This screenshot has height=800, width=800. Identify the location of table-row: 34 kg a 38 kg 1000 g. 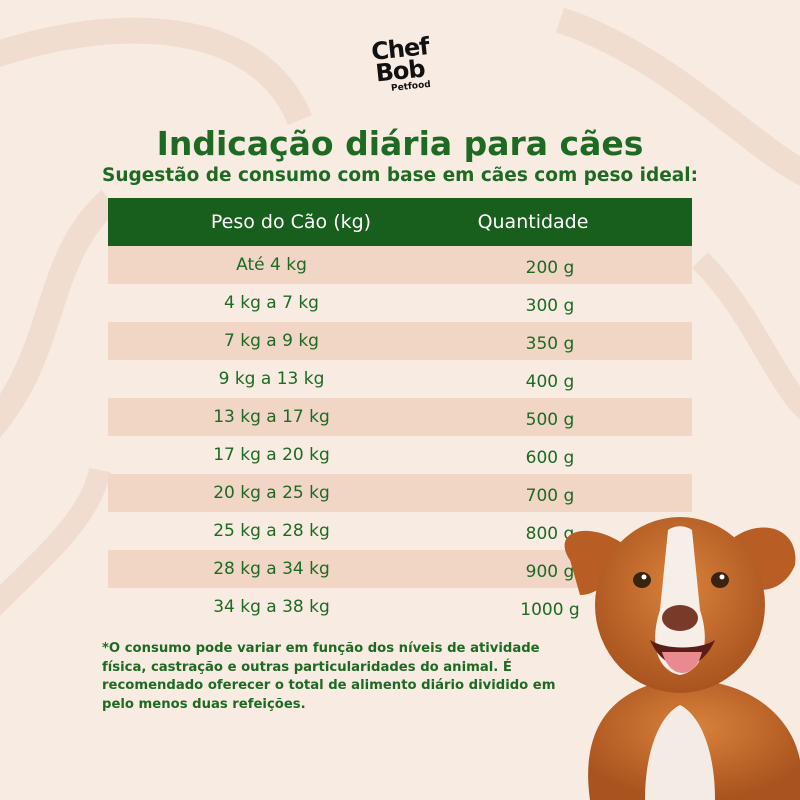
(400, 607).